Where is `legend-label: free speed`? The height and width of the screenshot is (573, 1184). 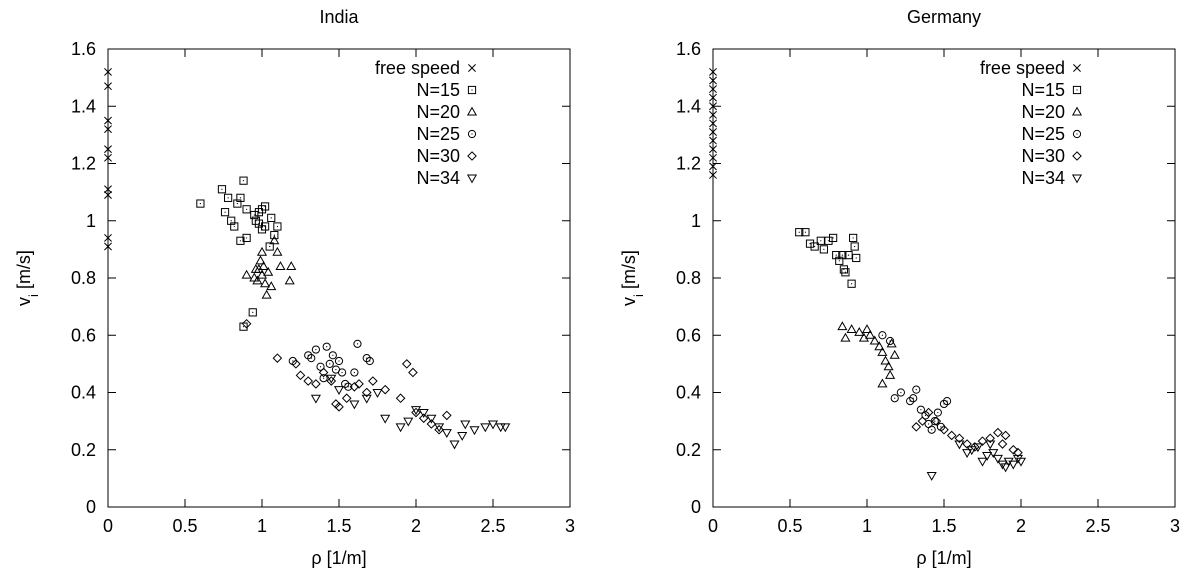 legend-label: free speed is located at coordinates (417, 68).